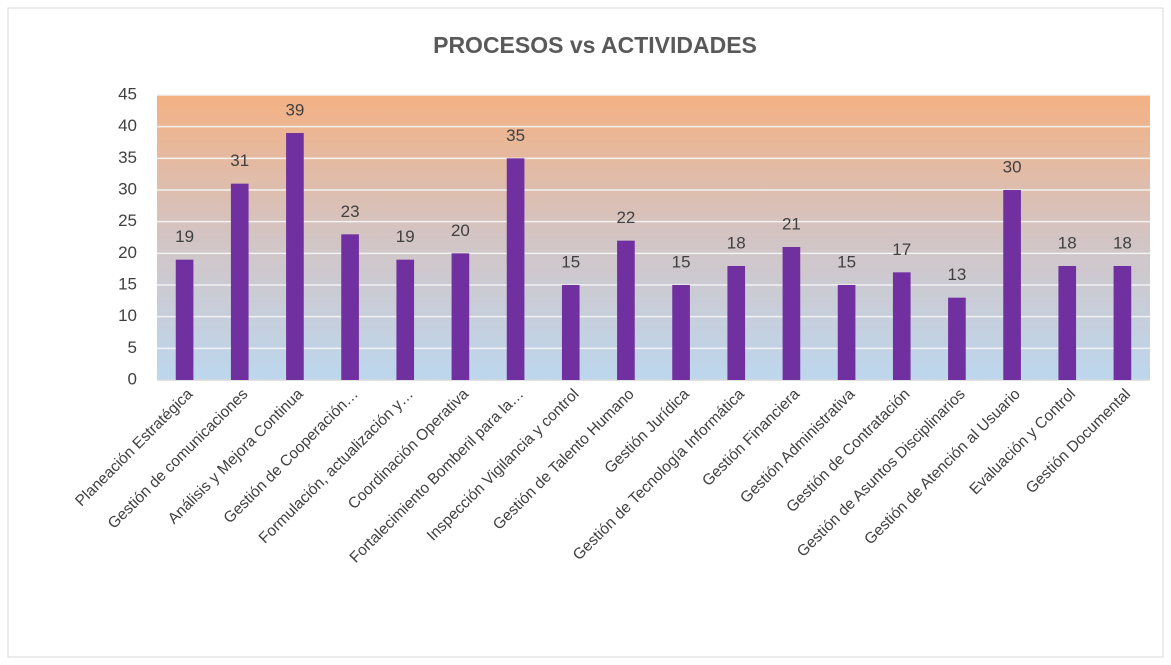 The height and width of the screenshot is (665, 1171). Describe the element at coordinates (127, 188) in the screenshot. I see `y-tick-label: 30` at that location.